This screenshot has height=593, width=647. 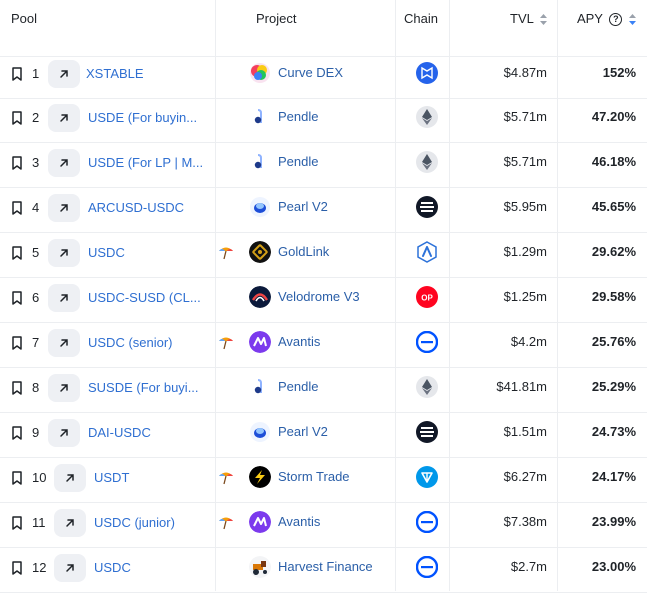 What do you see at coordinates (427, 477) in the screenshot?
I see `ton-chain-icon` at bounding box center [427, 477].